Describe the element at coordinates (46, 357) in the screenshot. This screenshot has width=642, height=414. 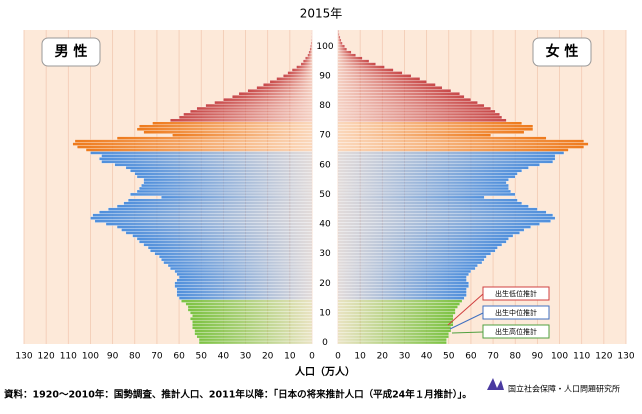
I see `x-tick-label: 120` at that location.